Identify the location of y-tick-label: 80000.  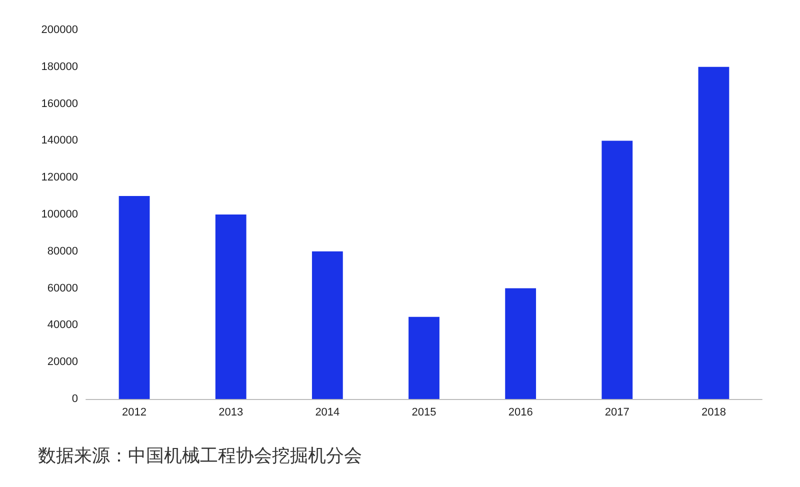
(62, 251).